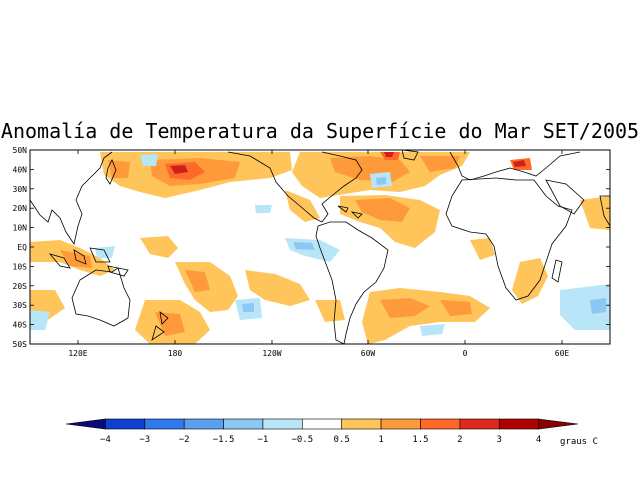 This screenshot has width=640, height=494. Describe the element at coordinates (20, 325) in the screenshot. I see `lat-label: 40S` at that location.